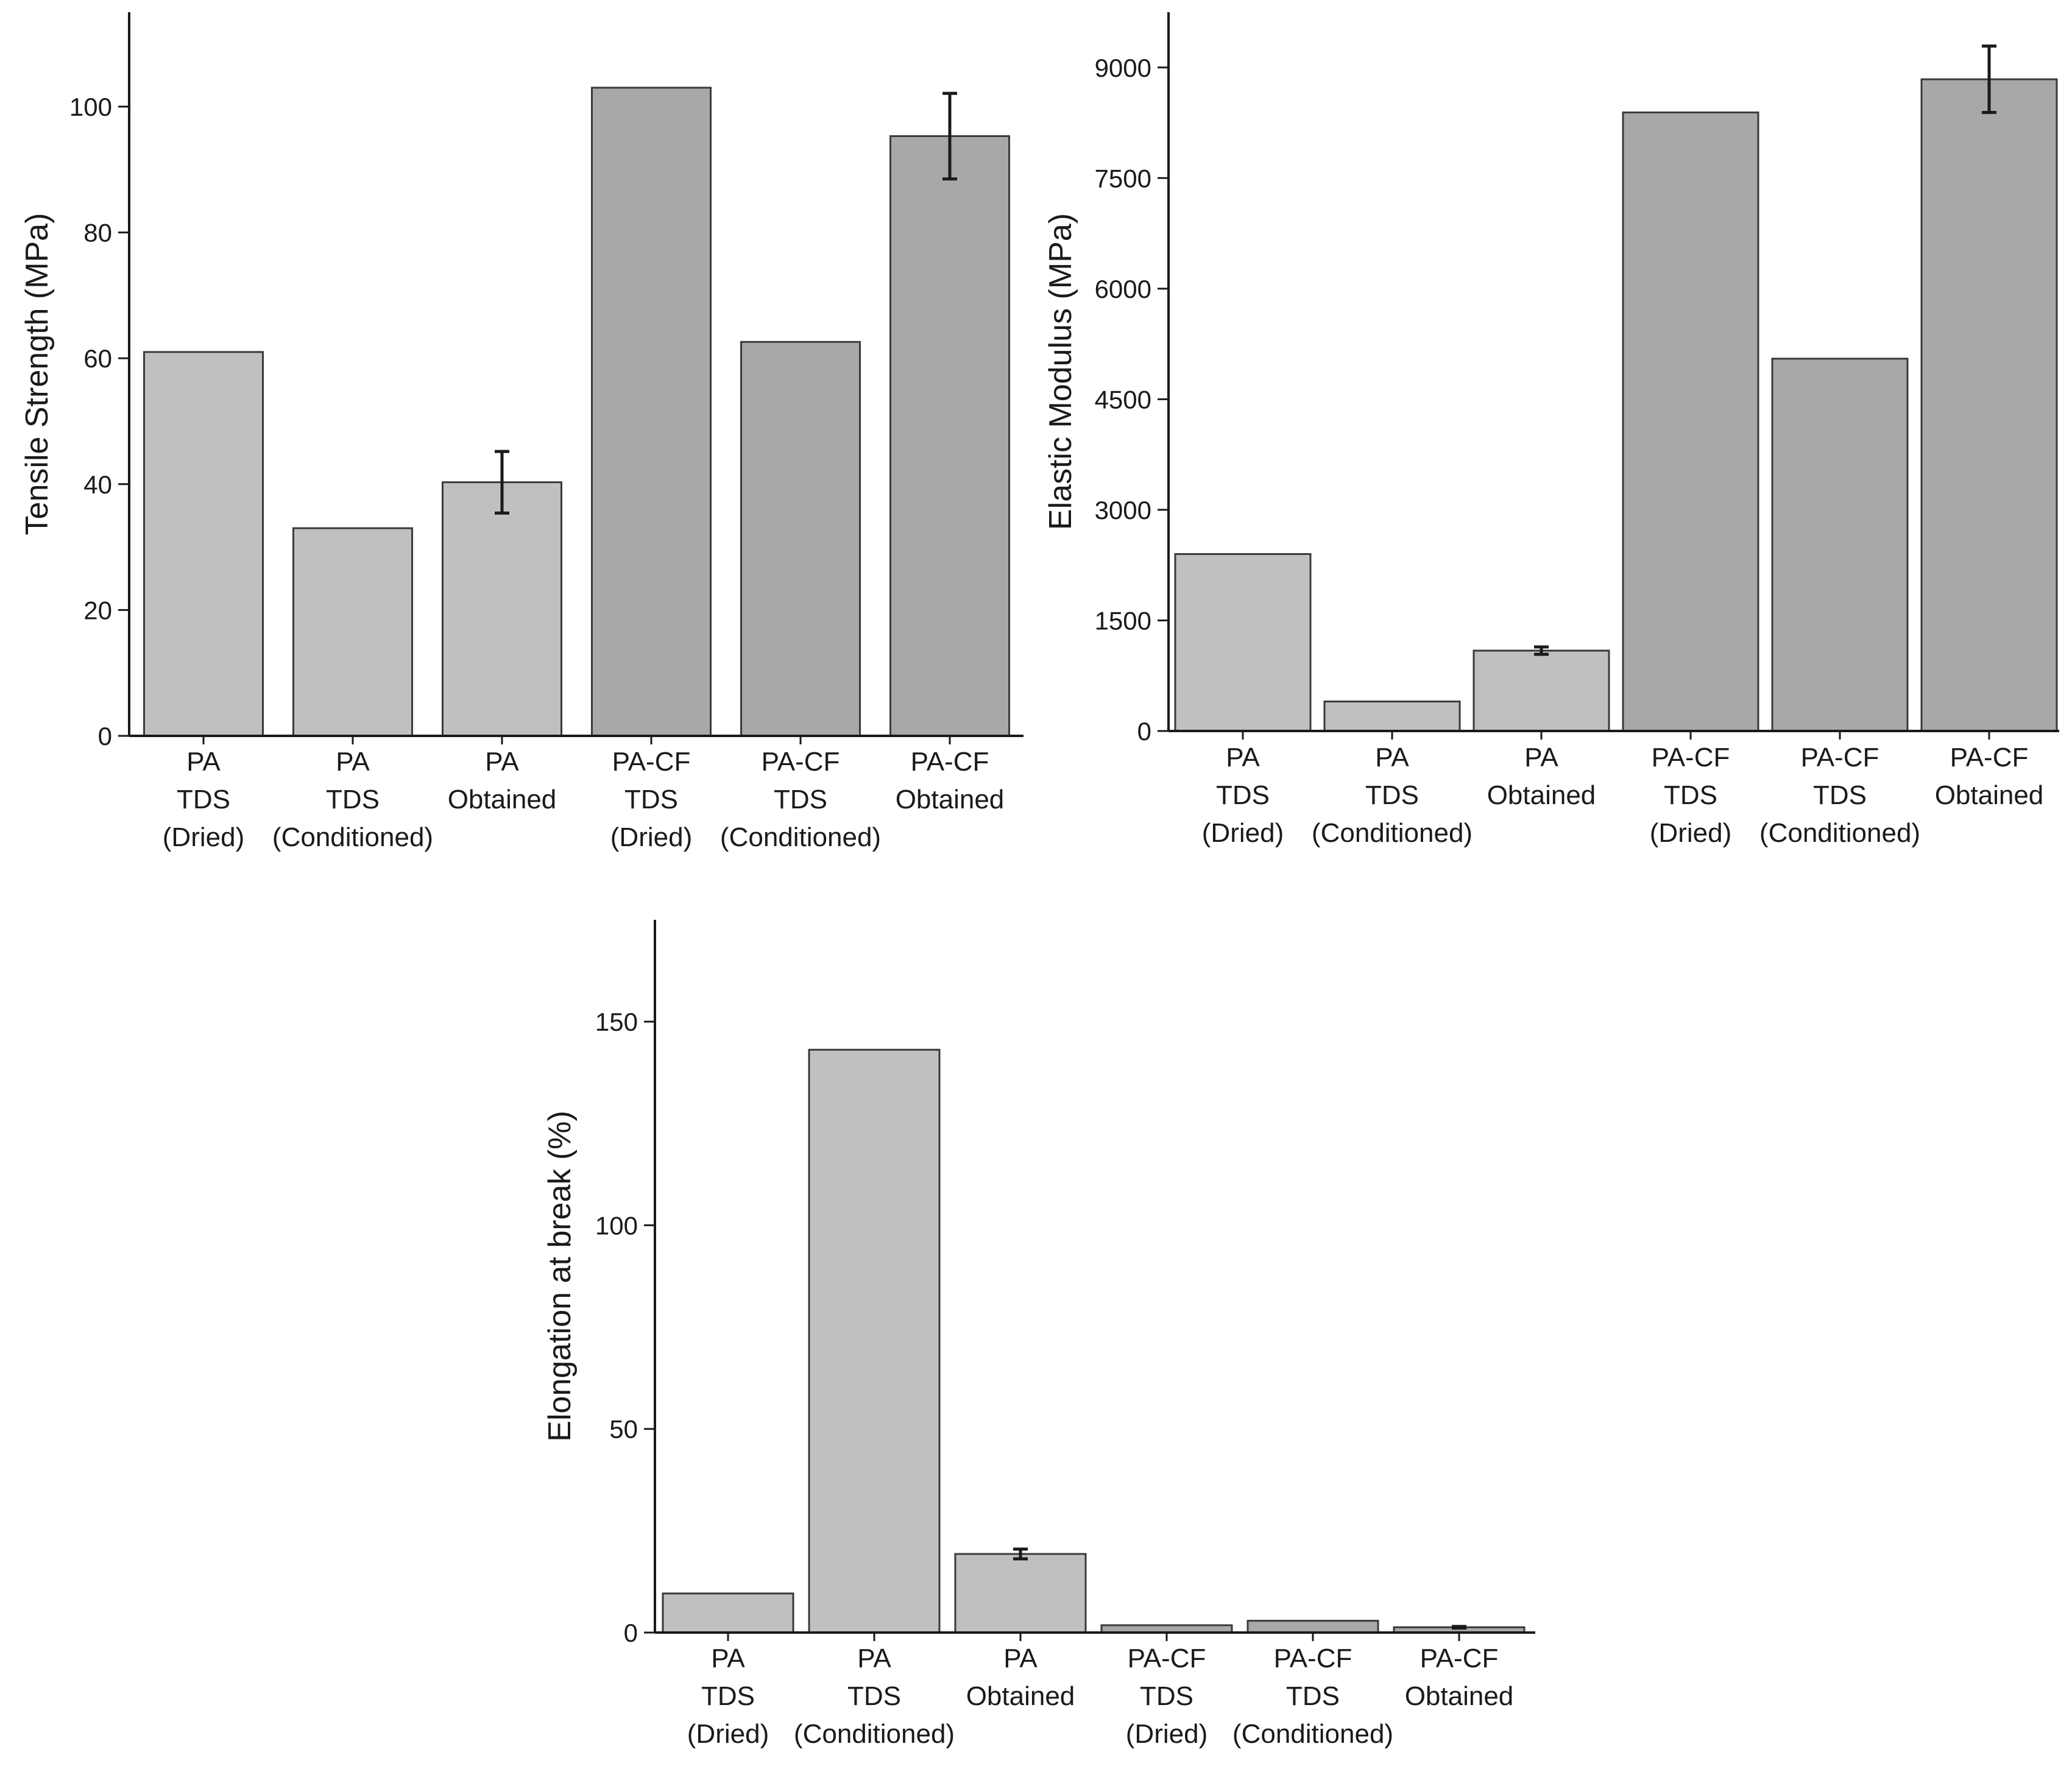 The image size is (2072, 1769). What do you see at coordinates (560, 1276) in the screenshot?
I see `y-axis-title: Elongation at break (%)` at bounding box center [560, 1276].